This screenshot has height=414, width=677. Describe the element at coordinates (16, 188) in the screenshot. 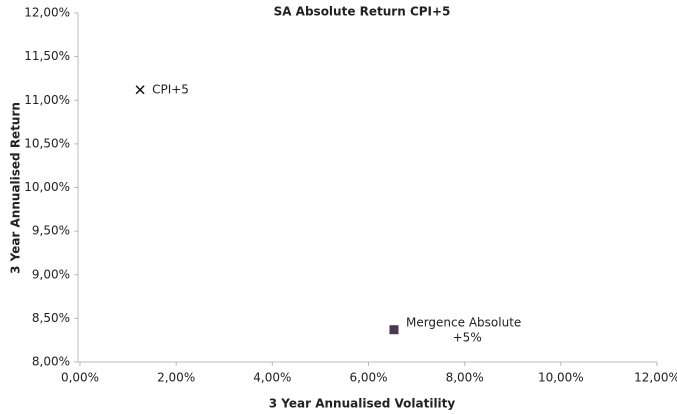

I see `y-axis-title: 3 Year Annualised Return` at that location.